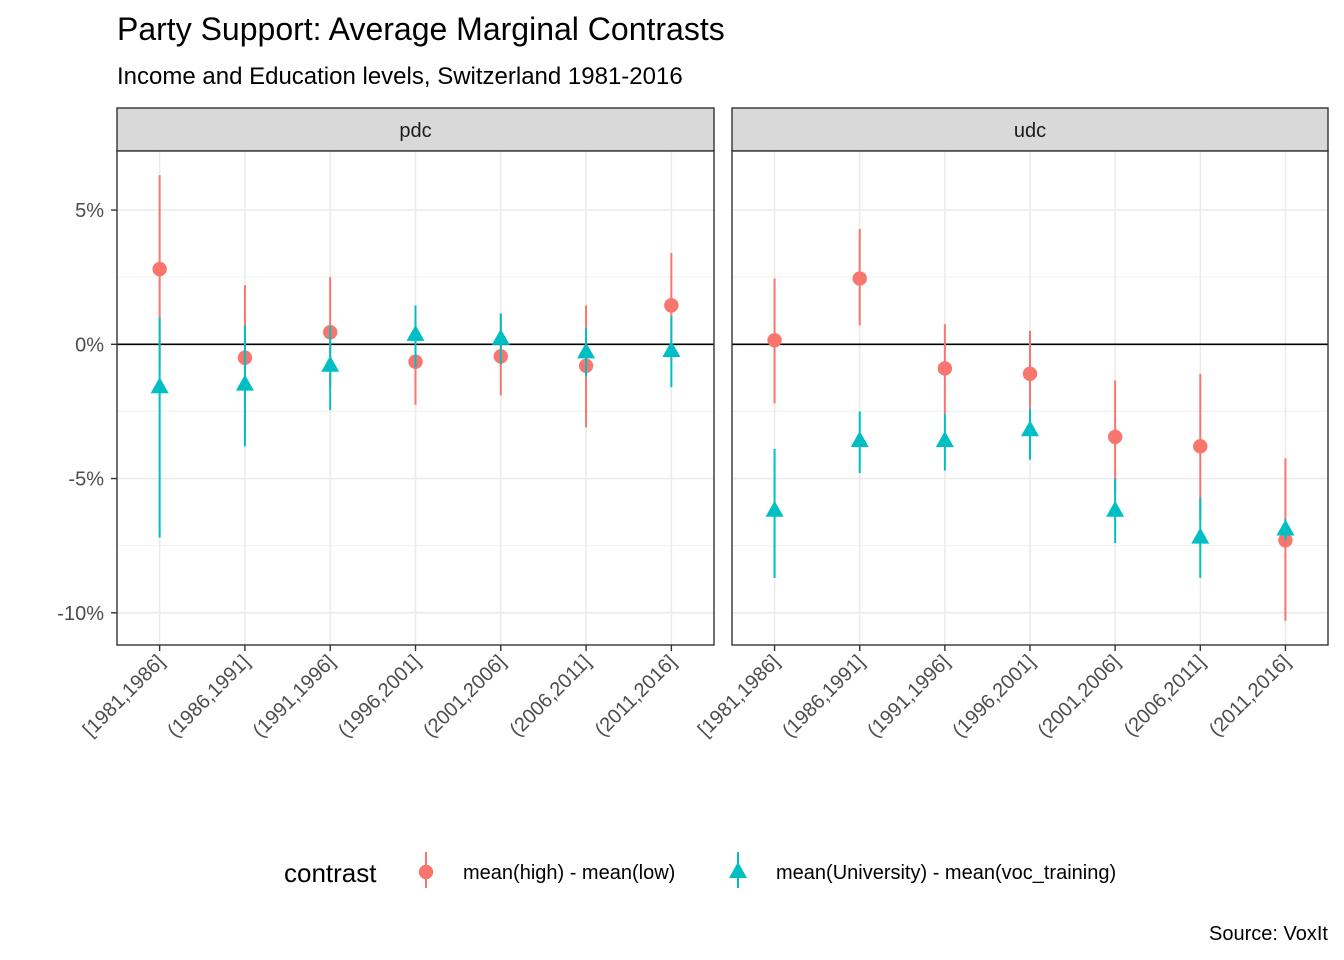  I want to click on legend-label: mean(high) - mean(low), so click(569, 873).